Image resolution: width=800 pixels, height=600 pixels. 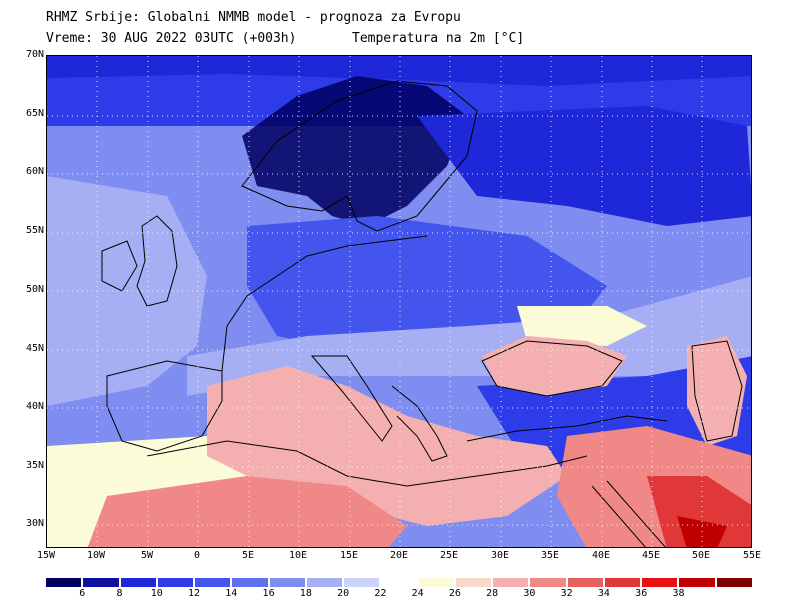 What do you see at coordinates (231, 593) in the screenshot?
I see `colorbar-tick-label: 14` at bounding box center [231, 593].